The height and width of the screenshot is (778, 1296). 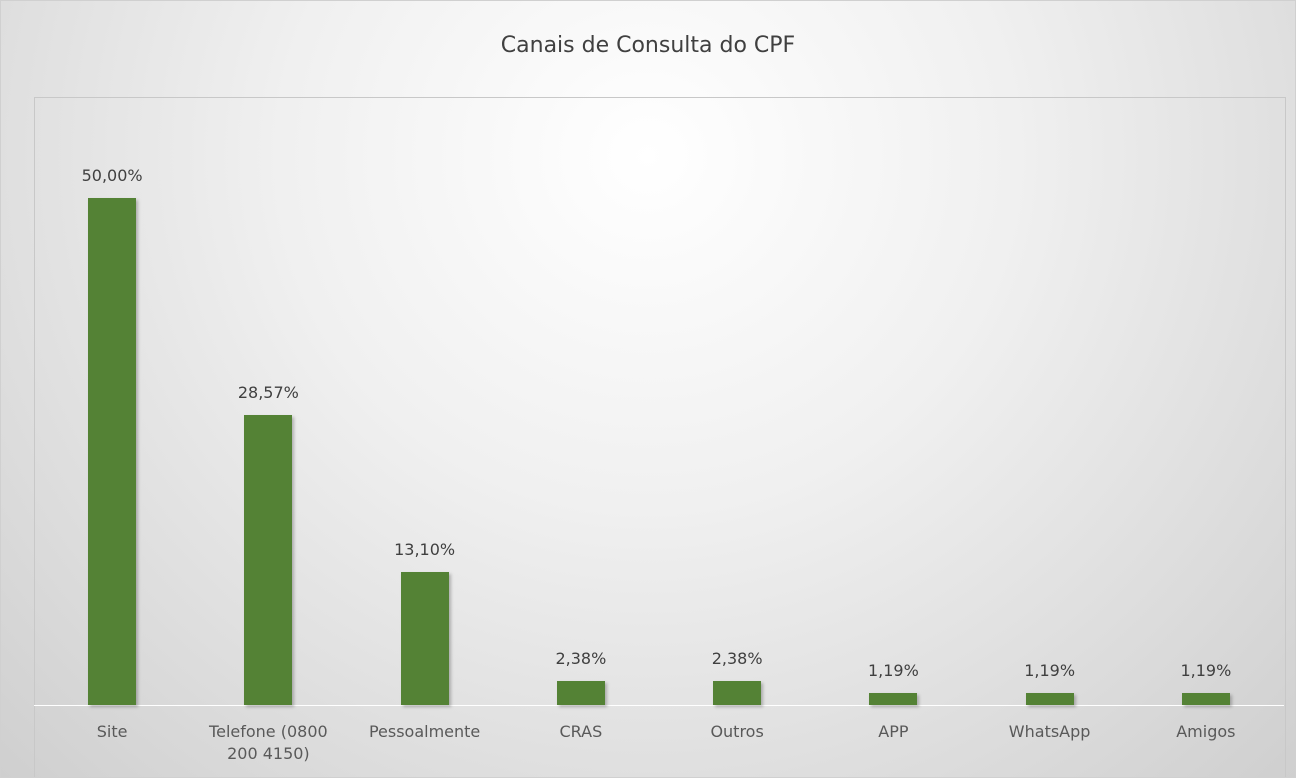 I want to click on x-tick-label: Amigos, so click(x=1206, y=731).